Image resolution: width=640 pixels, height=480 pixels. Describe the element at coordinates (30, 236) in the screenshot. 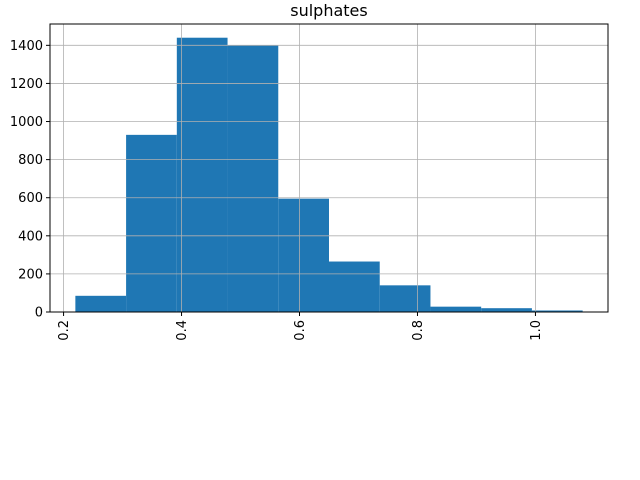

I see `y-tick-label: 400` at that location.